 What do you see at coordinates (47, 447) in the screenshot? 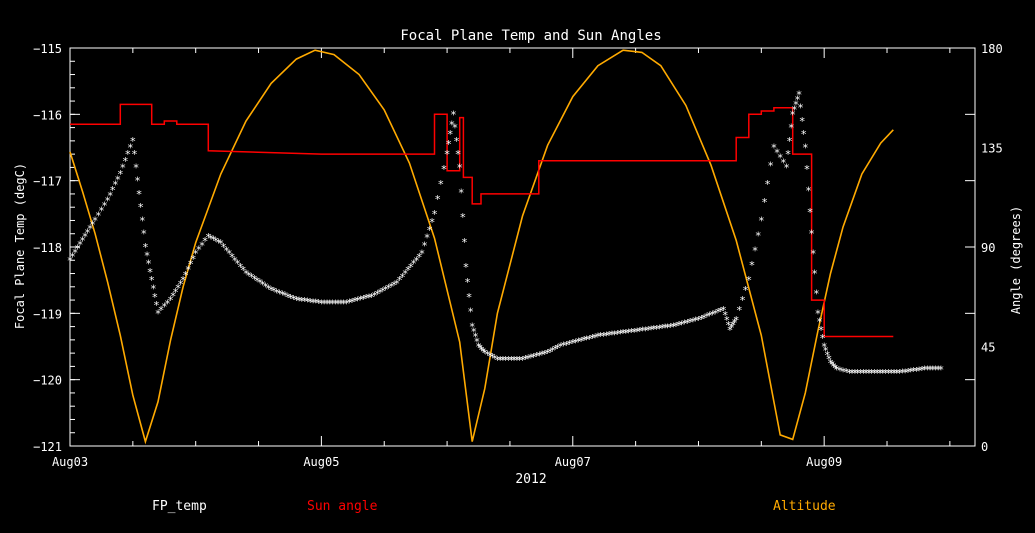
I see `y-tick-label-6: −121` at bounding box center [47, 447].